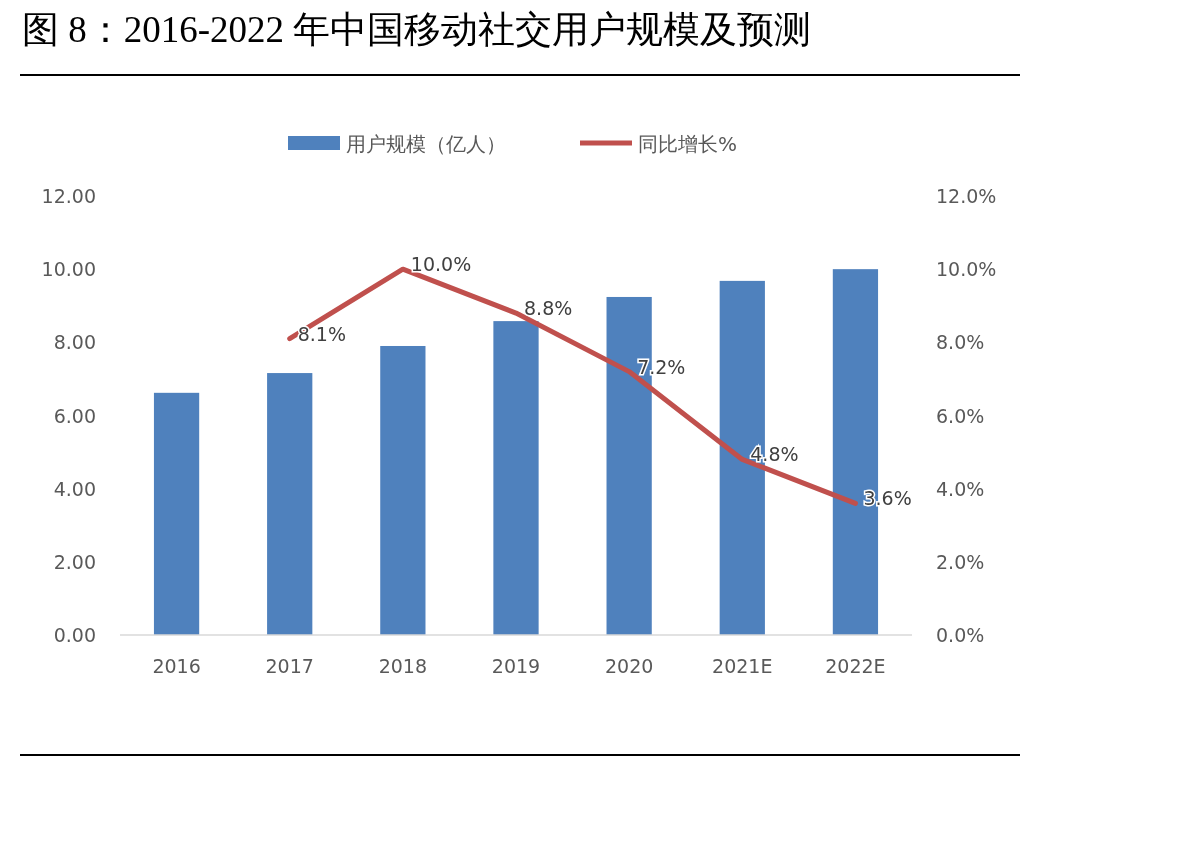 This screenshot has height=841, width=1202. What do you see at coordinates (68, 196) in the screenshot?
I see `y-tick-label: 12.00` at bounding box center [68, 196].